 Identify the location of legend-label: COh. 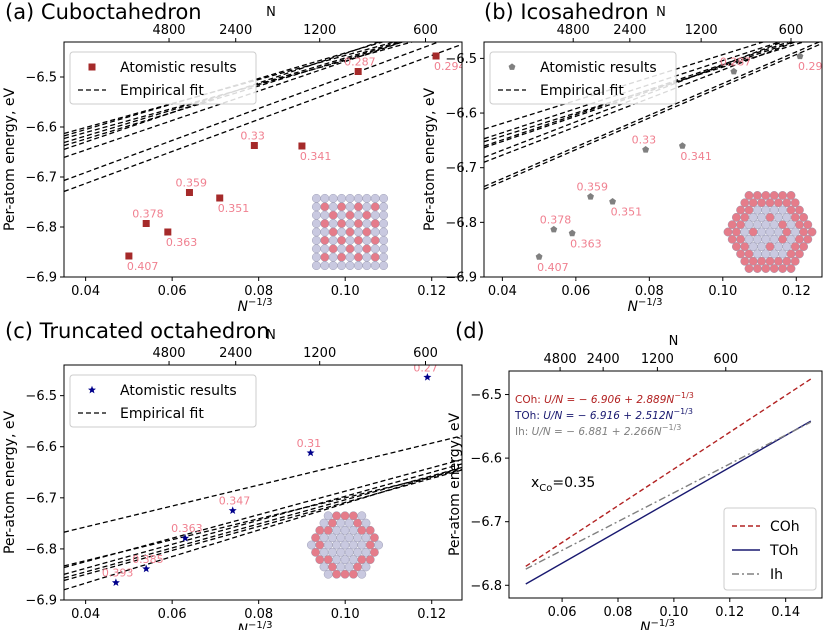
(785, 527).